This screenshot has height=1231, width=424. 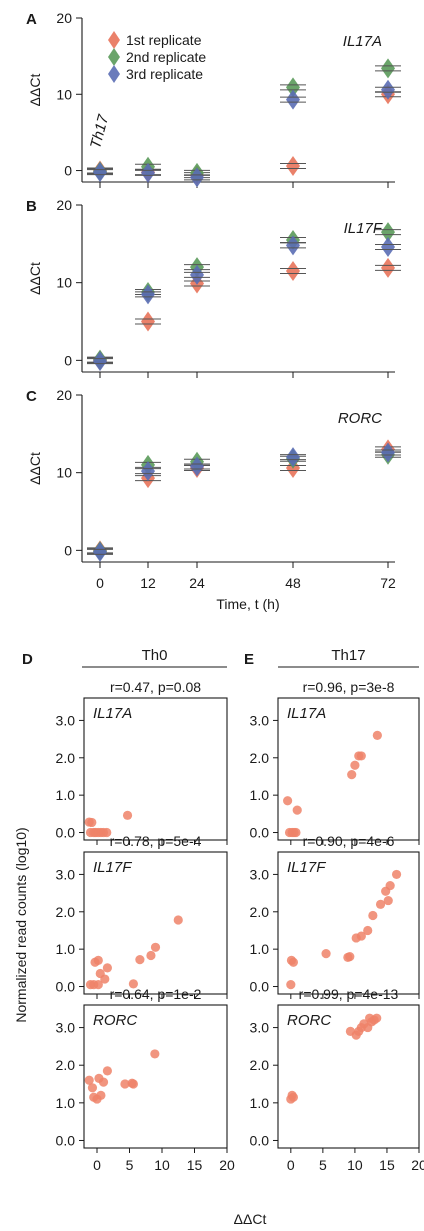 What do you see at coordinates (31, 19) in the screenshot?
I see `panel-a-letter: A` at bounding box center [31, 19].